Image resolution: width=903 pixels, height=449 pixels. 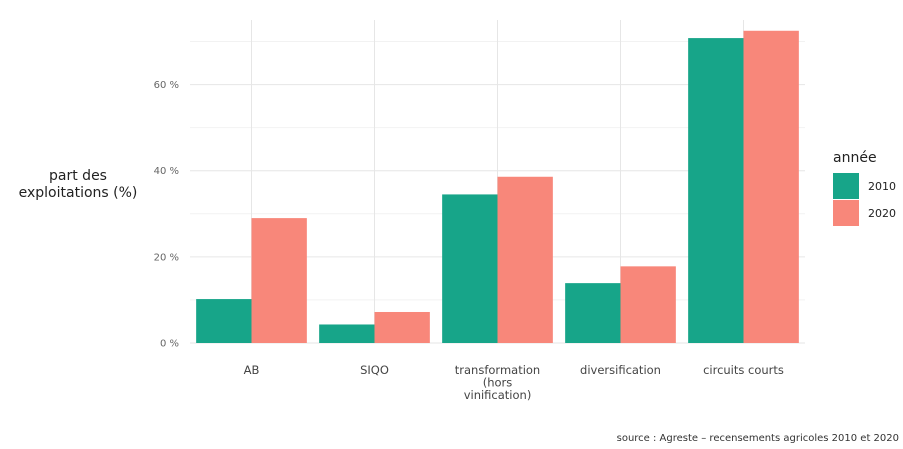 I want to click on y-tick-label: 40 %, so click(x=166, y=171).